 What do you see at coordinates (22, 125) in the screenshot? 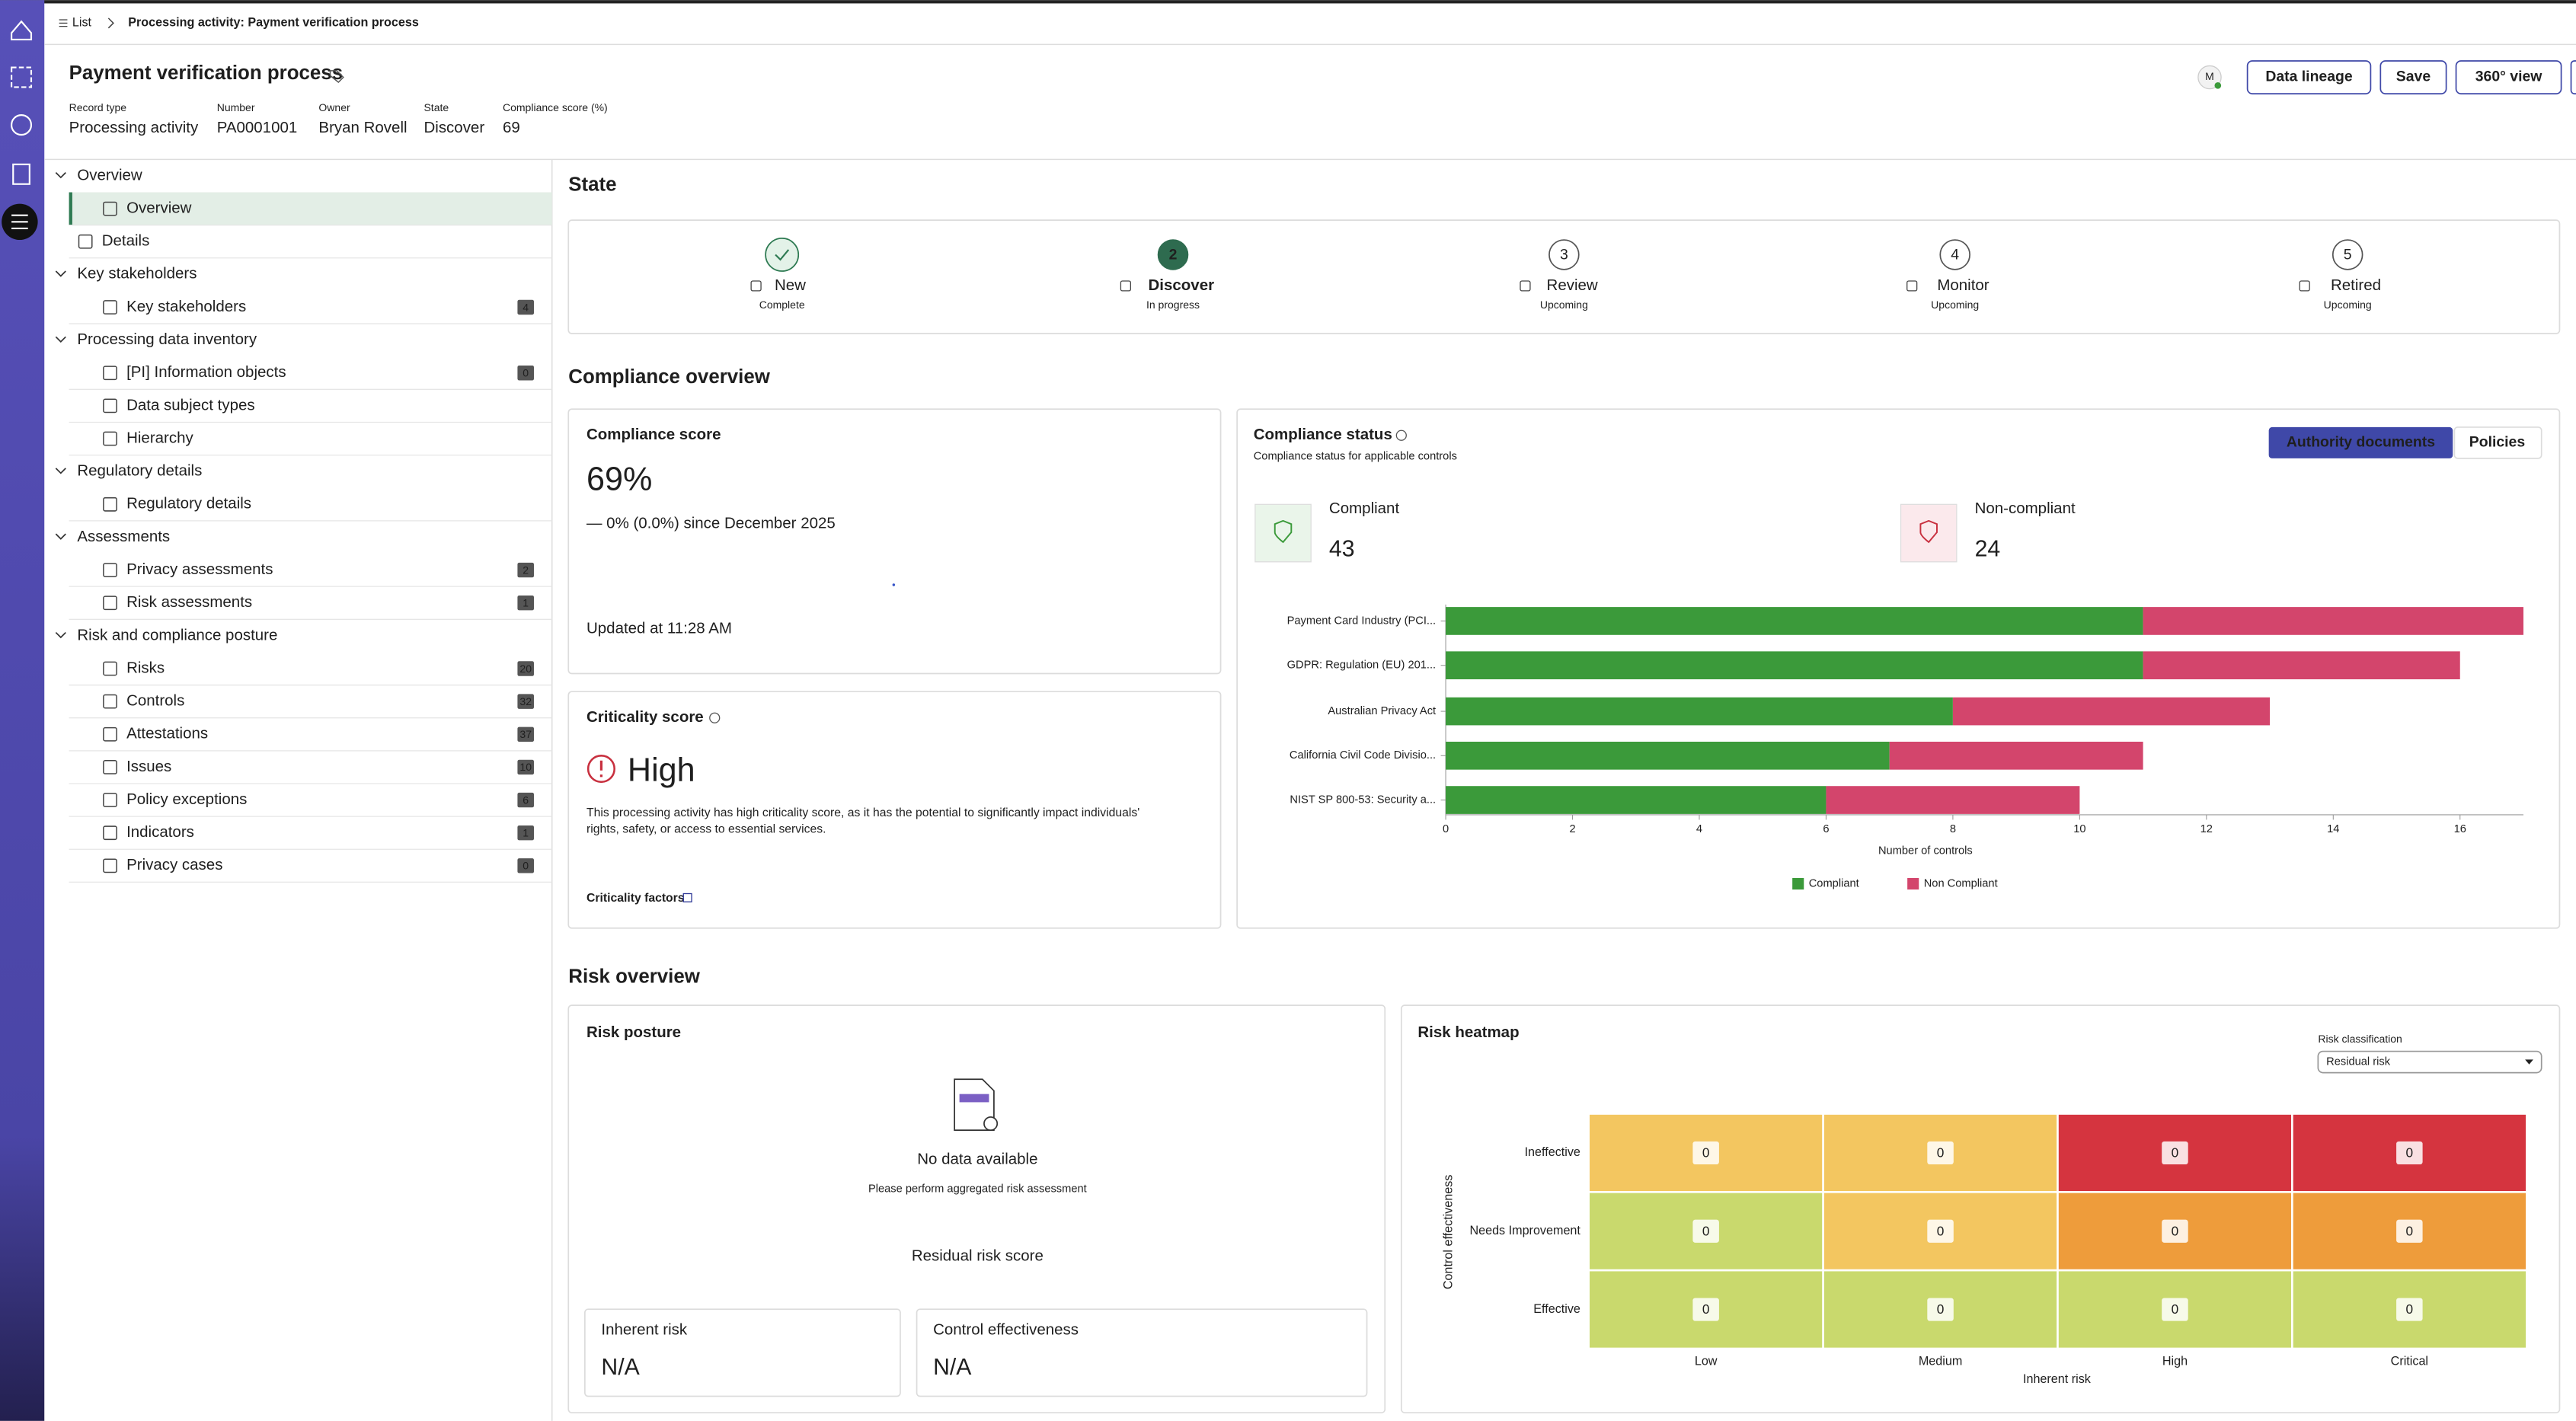
I see `check-icon` at bounding box center [22, 125].